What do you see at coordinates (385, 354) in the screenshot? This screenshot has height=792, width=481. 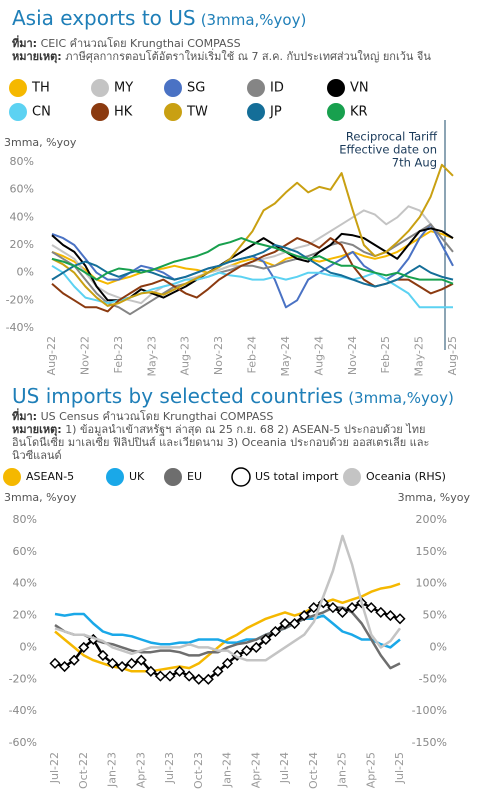 I see `x-tick-label: Feb-25` at bounding box center [385, 354].